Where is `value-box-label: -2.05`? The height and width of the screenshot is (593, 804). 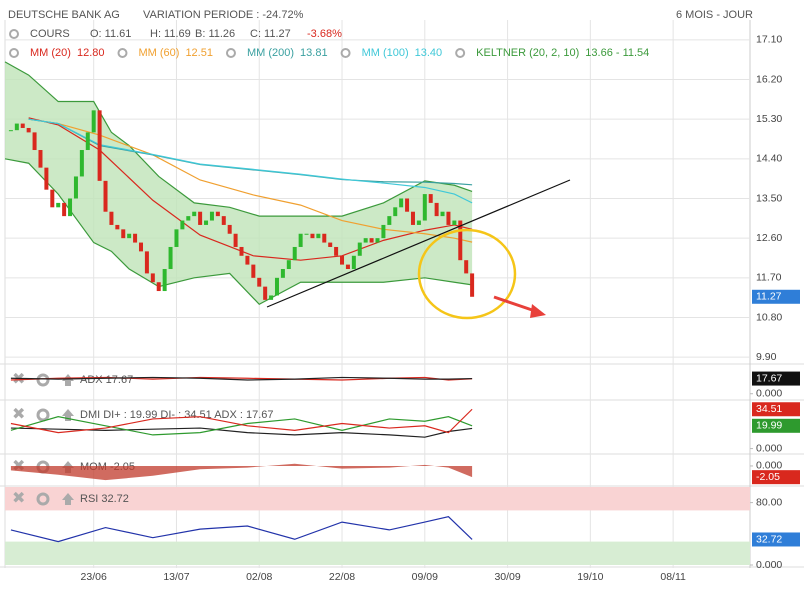 value-box-label: -2.05 is located at coordinates (768, 477).